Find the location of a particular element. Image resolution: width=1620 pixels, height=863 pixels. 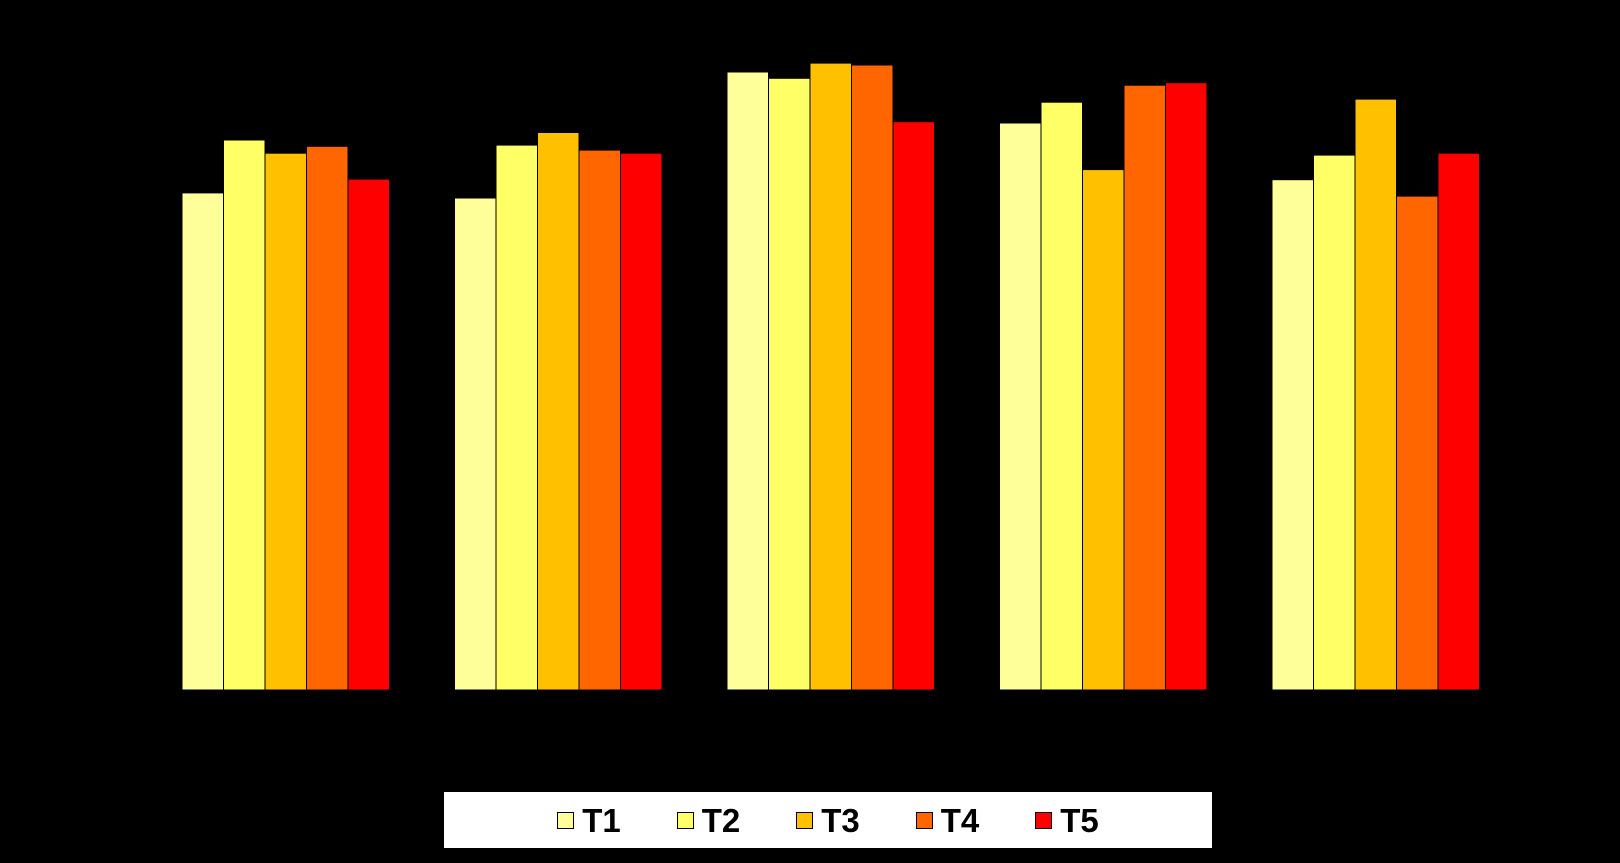

legend-item-t3: T3 is located at coordinates (828, 820).